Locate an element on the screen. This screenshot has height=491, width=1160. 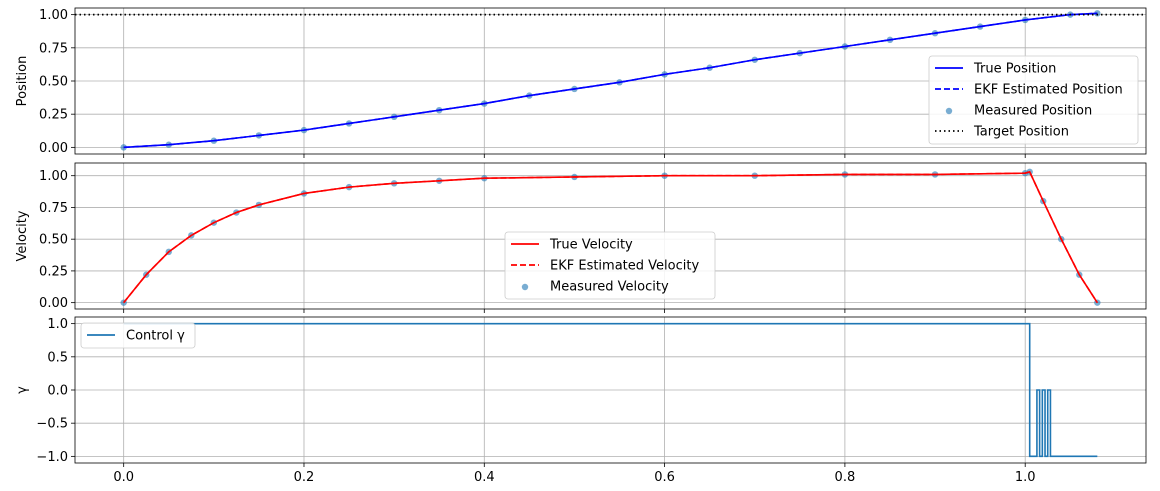
x-tick-label: 0.2 is located at coordinates (304, 477).